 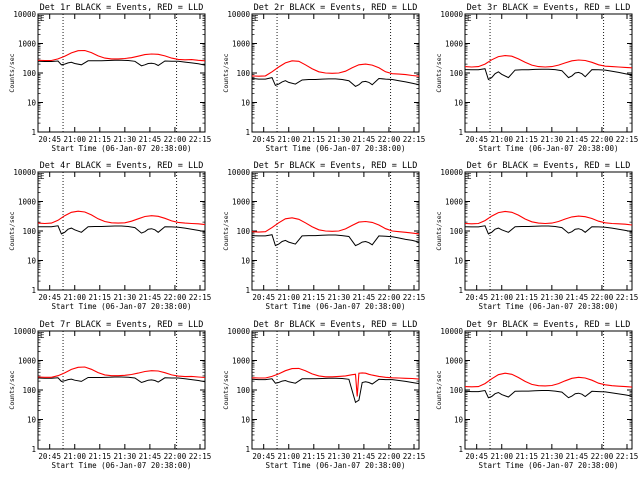 What do you see at coordinates (336, 8) in the screenshot?
I see `panel-title: Det 2r BLACK = Events, RED = LLD` at bounding box center [336, 8].